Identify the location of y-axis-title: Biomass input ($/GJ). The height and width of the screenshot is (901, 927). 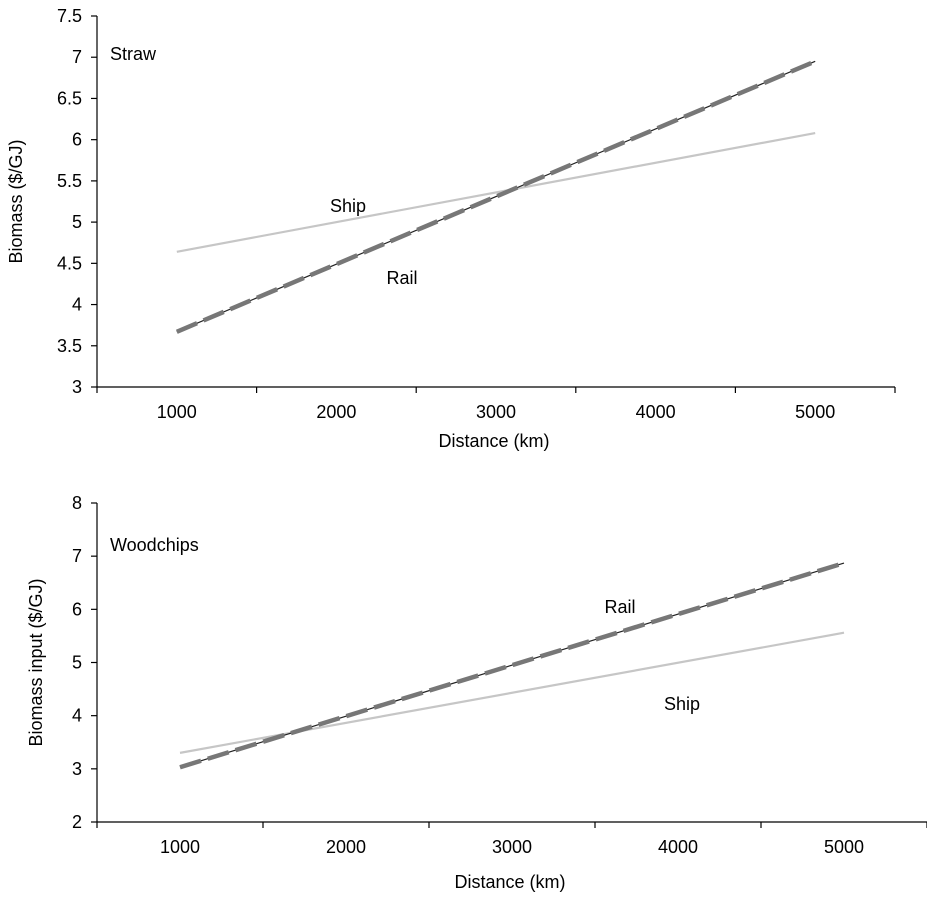
(36, 662).